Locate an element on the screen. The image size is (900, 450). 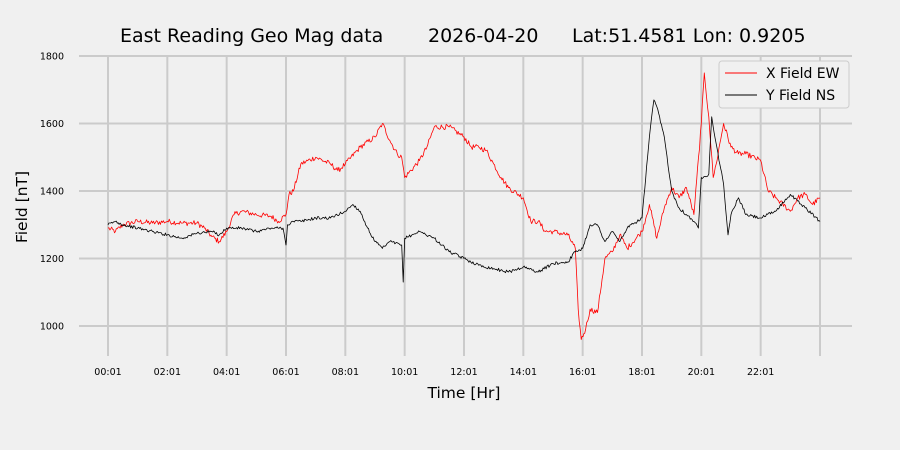
x-tick-label: 16:01 is located at coordinates (582, 372).